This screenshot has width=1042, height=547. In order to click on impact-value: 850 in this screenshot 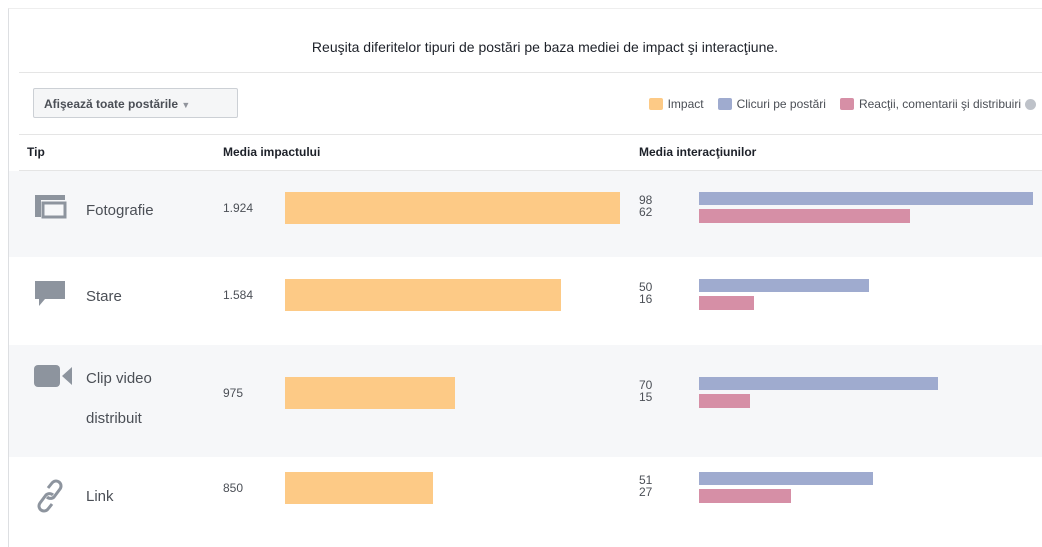, I will do `click(233, 488)`.